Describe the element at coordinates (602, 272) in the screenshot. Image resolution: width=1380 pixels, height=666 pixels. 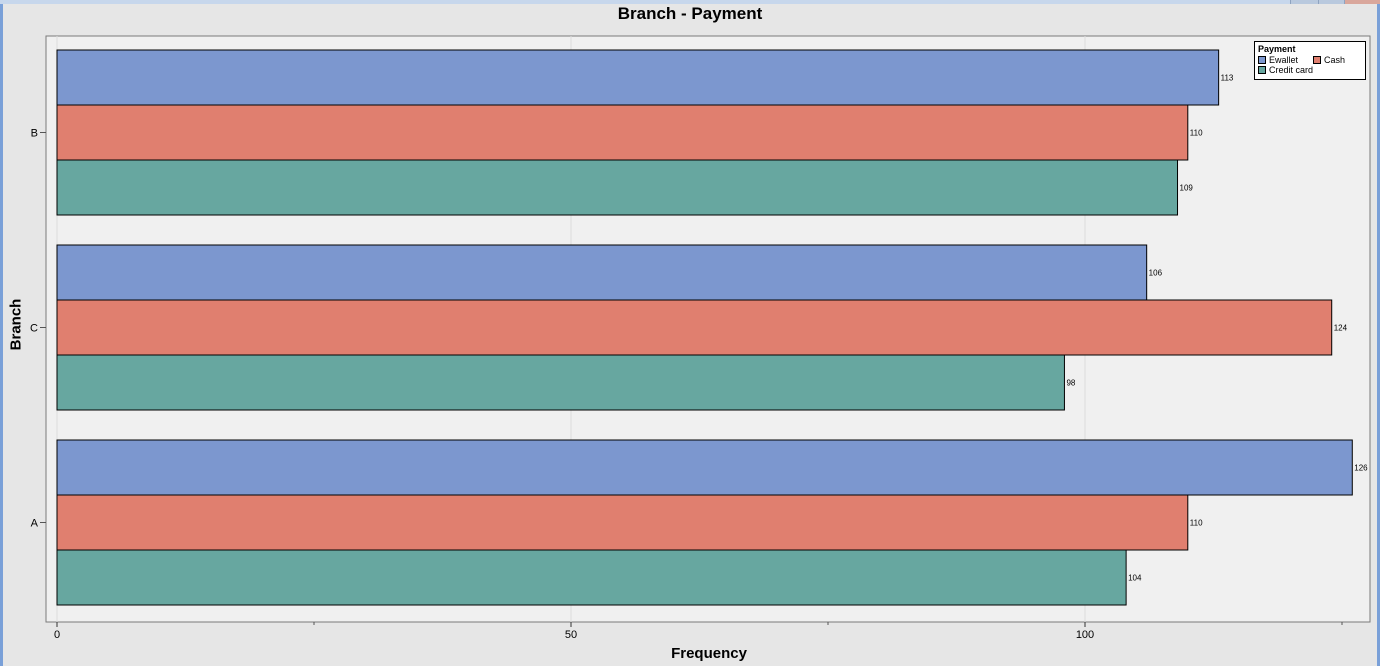
I see `bar-ewallet-c` at that location.